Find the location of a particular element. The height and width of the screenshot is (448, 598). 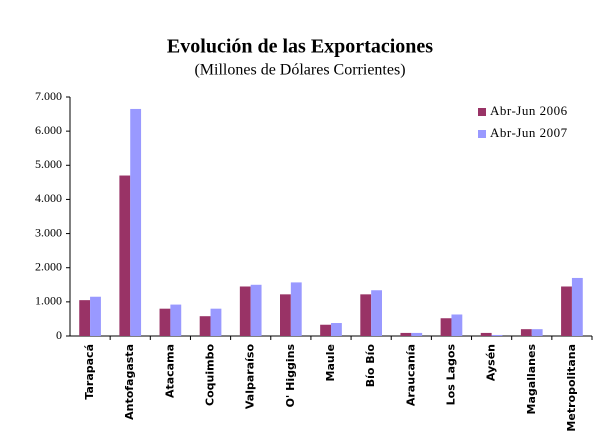

y-tick-label: 0 is located at coordinates (59, 335).